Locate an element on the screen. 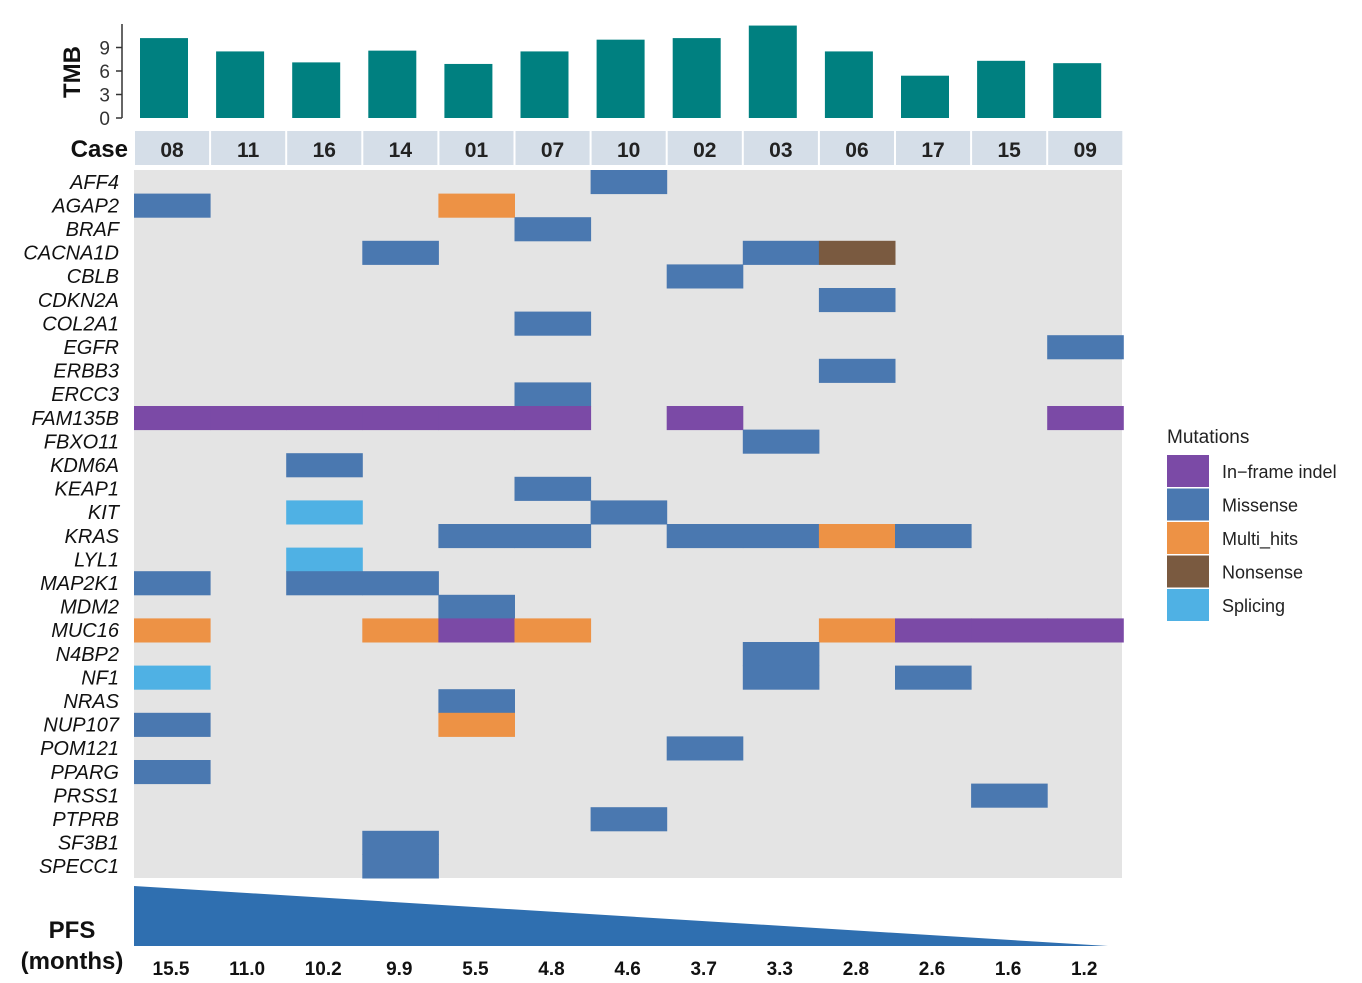 The width and height of the screenshot is (1362, 983). gene-label-CBLB: CBLB is located at coordinates (93, 277).